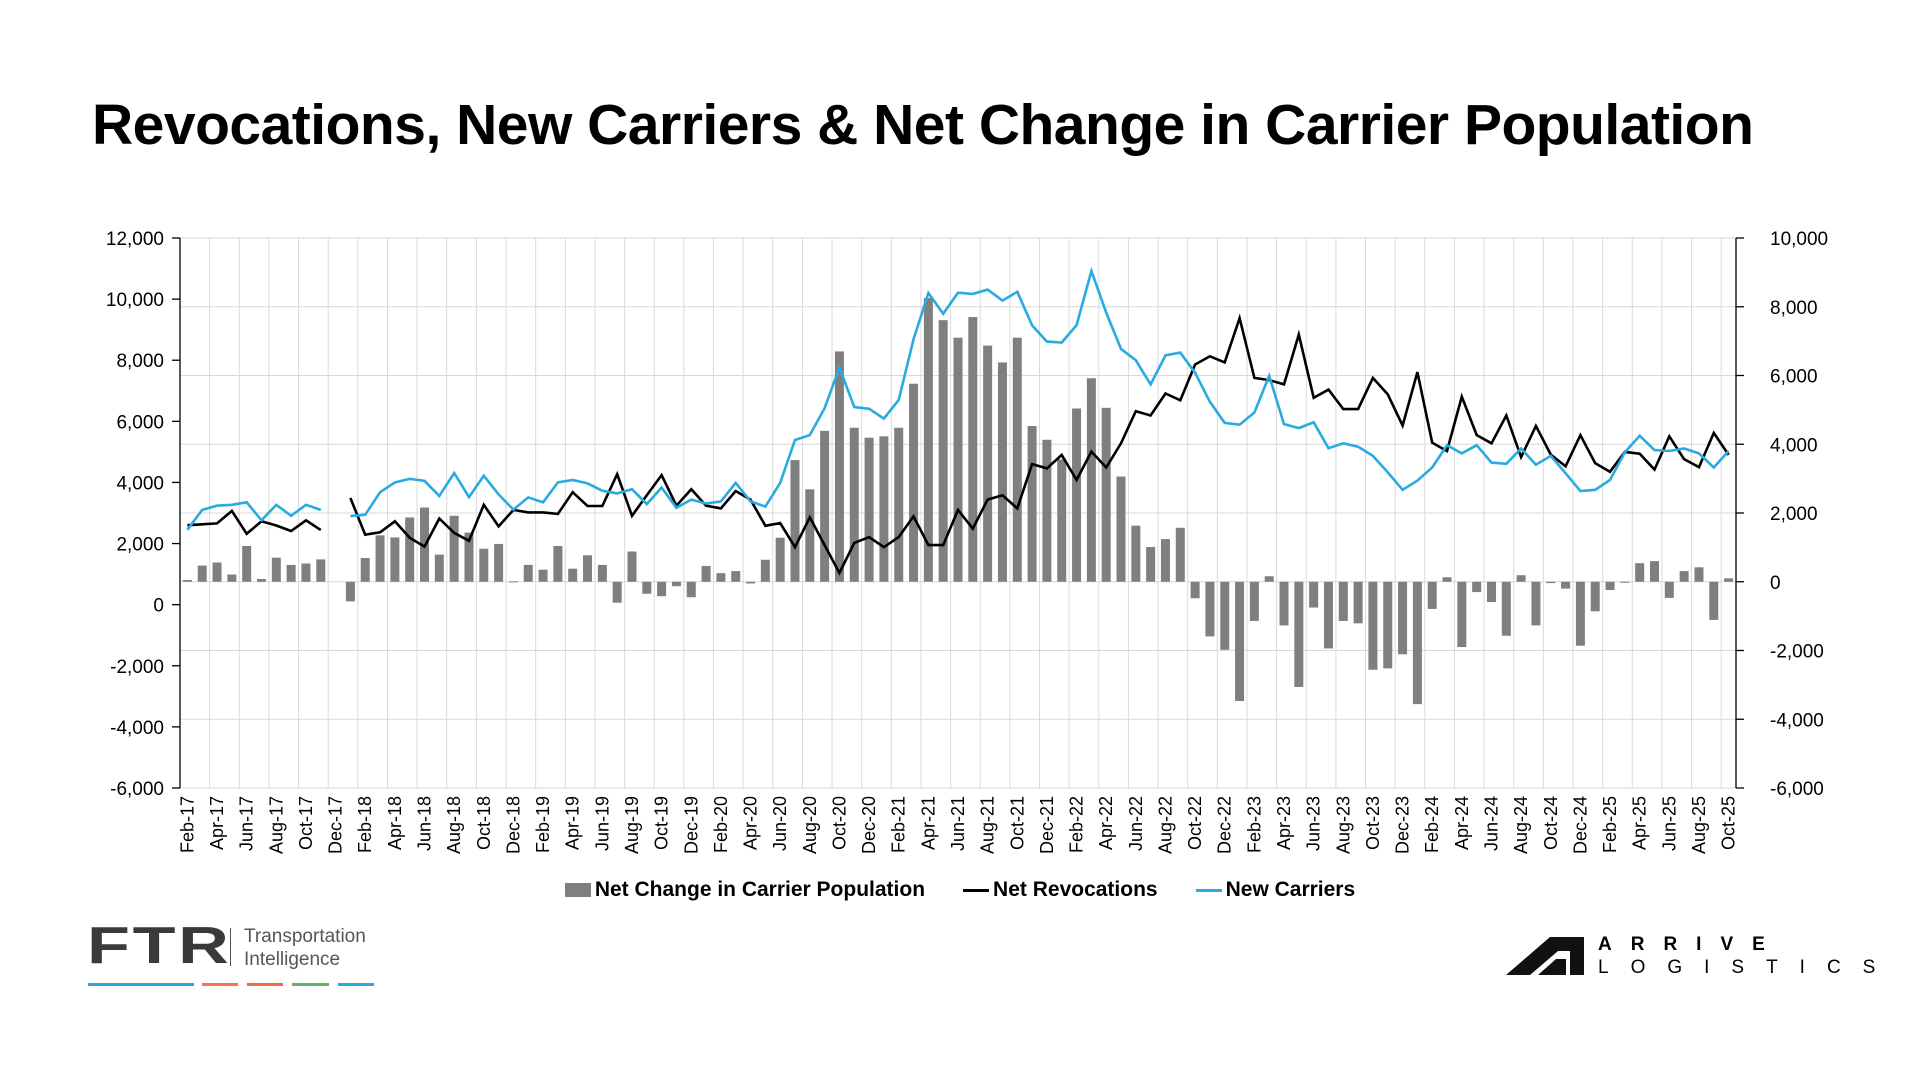 This screenshot has height=1080, width=1920. What do you see at coordinates (1314, 823) in the screenshot?
I see `x-tick-label: Jun-23` at bounding box center [1314, 823].